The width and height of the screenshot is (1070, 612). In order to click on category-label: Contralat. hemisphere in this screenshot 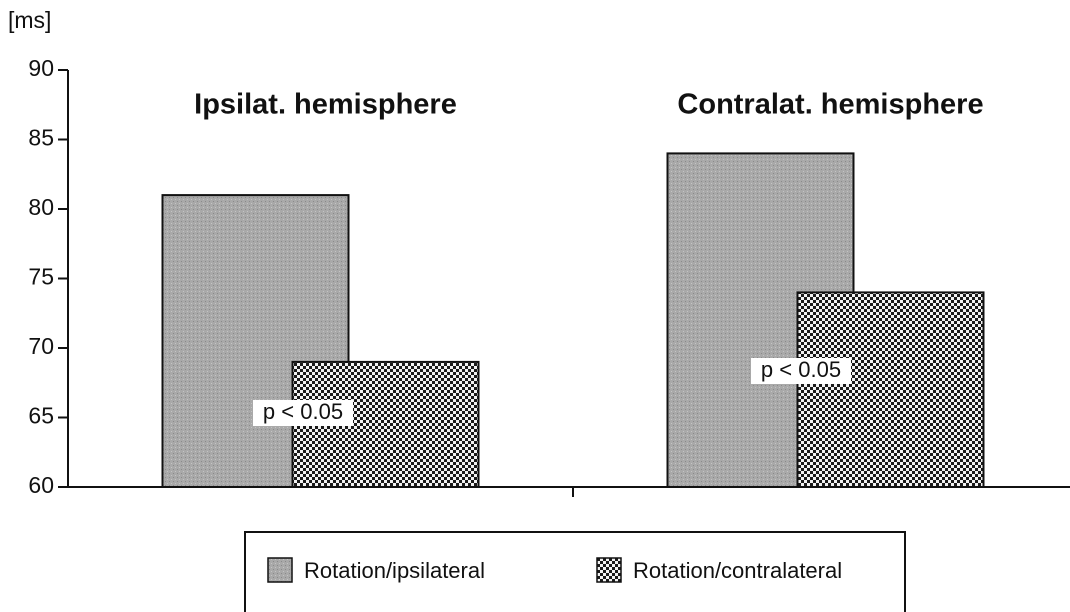, I will do `click(830, 105)`.